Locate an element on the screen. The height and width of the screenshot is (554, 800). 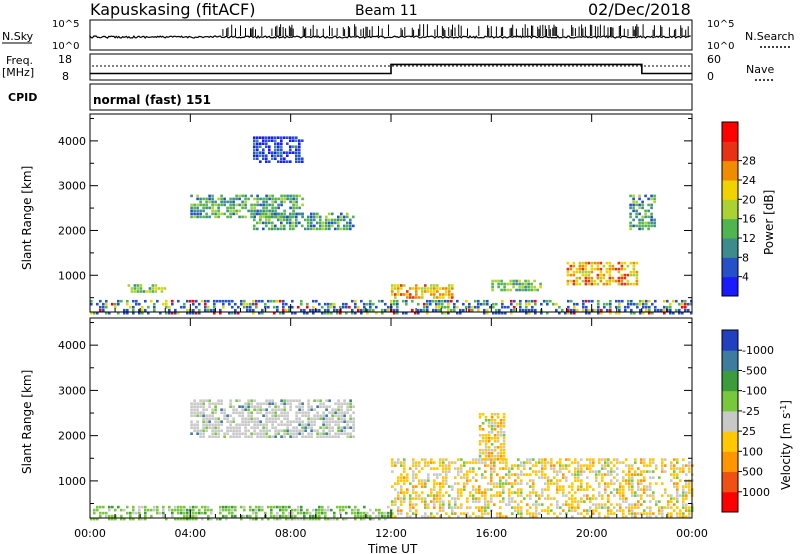
colorbar-tick-label: 12 is located at coordinates (749, 238).